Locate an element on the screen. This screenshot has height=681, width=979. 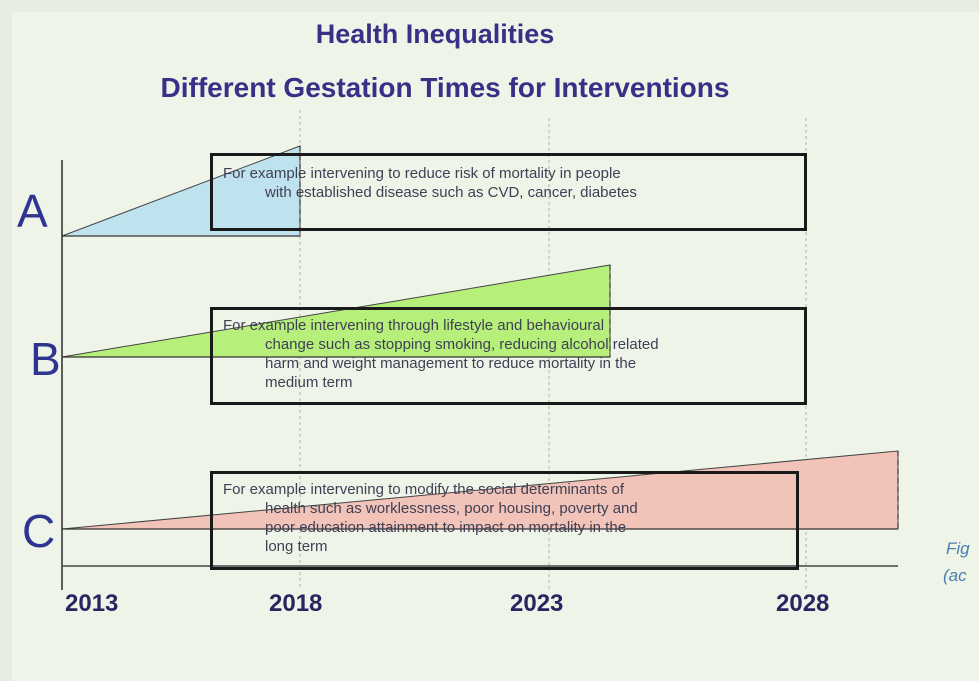
year-label-2023: 2023 is located at coordinates (537, 603).